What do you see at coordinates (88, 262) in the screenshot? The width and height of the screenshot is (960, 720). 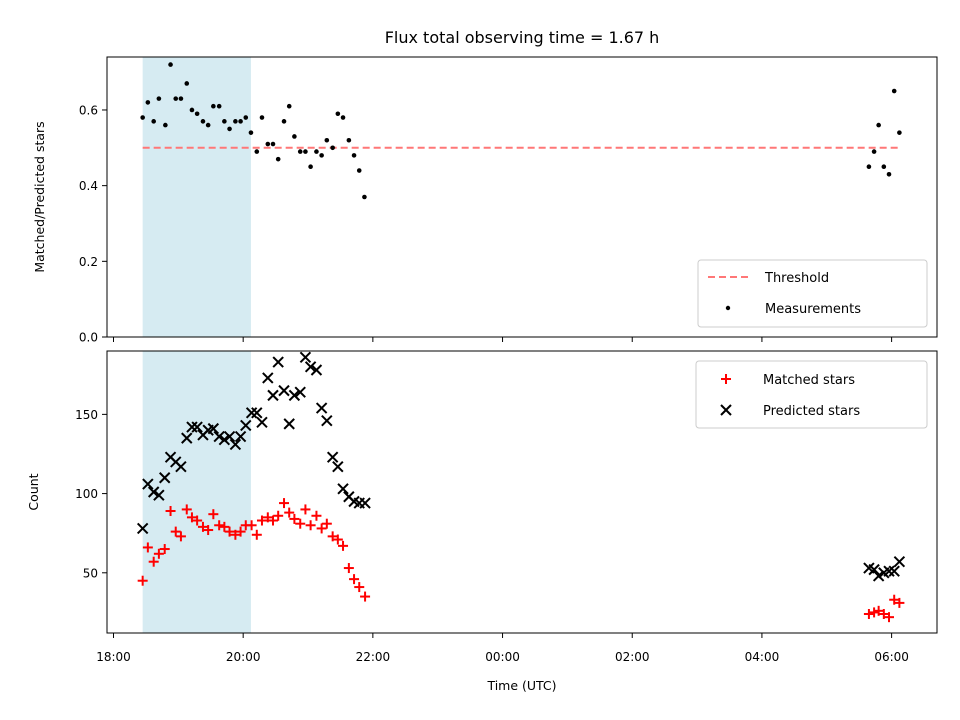 I see `top-y-tick-label: 0.2` at bounding box center [88, 262].